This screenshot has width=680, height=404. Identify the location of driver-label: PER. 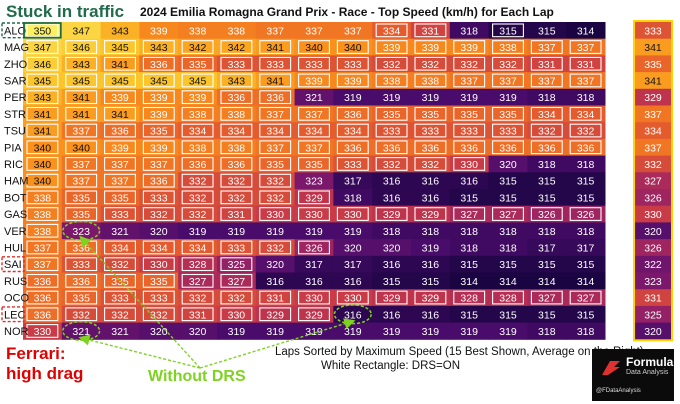
(15, 98).